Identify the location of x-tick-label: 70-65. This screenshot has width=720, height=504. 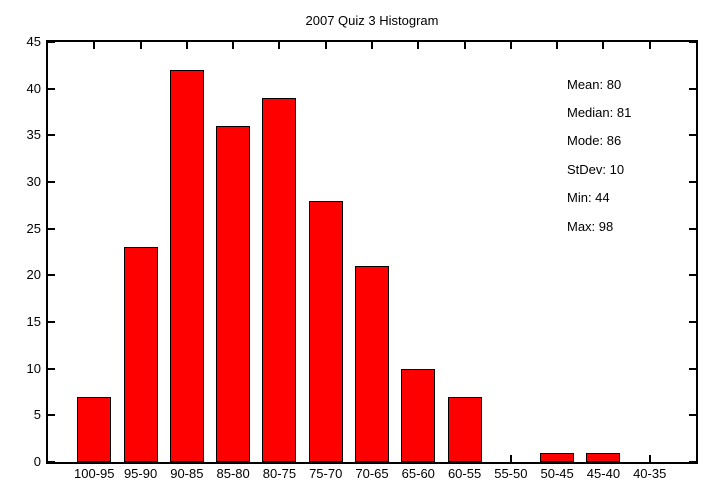
(372, 473).